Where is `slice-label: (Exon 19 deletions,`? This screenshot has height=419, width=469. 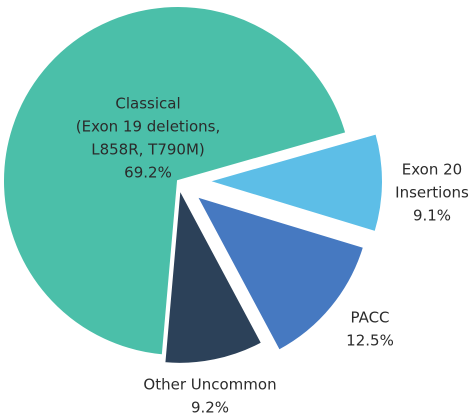
slice-label: (Exon 19 deletions, is located at coordinates (148, 127).